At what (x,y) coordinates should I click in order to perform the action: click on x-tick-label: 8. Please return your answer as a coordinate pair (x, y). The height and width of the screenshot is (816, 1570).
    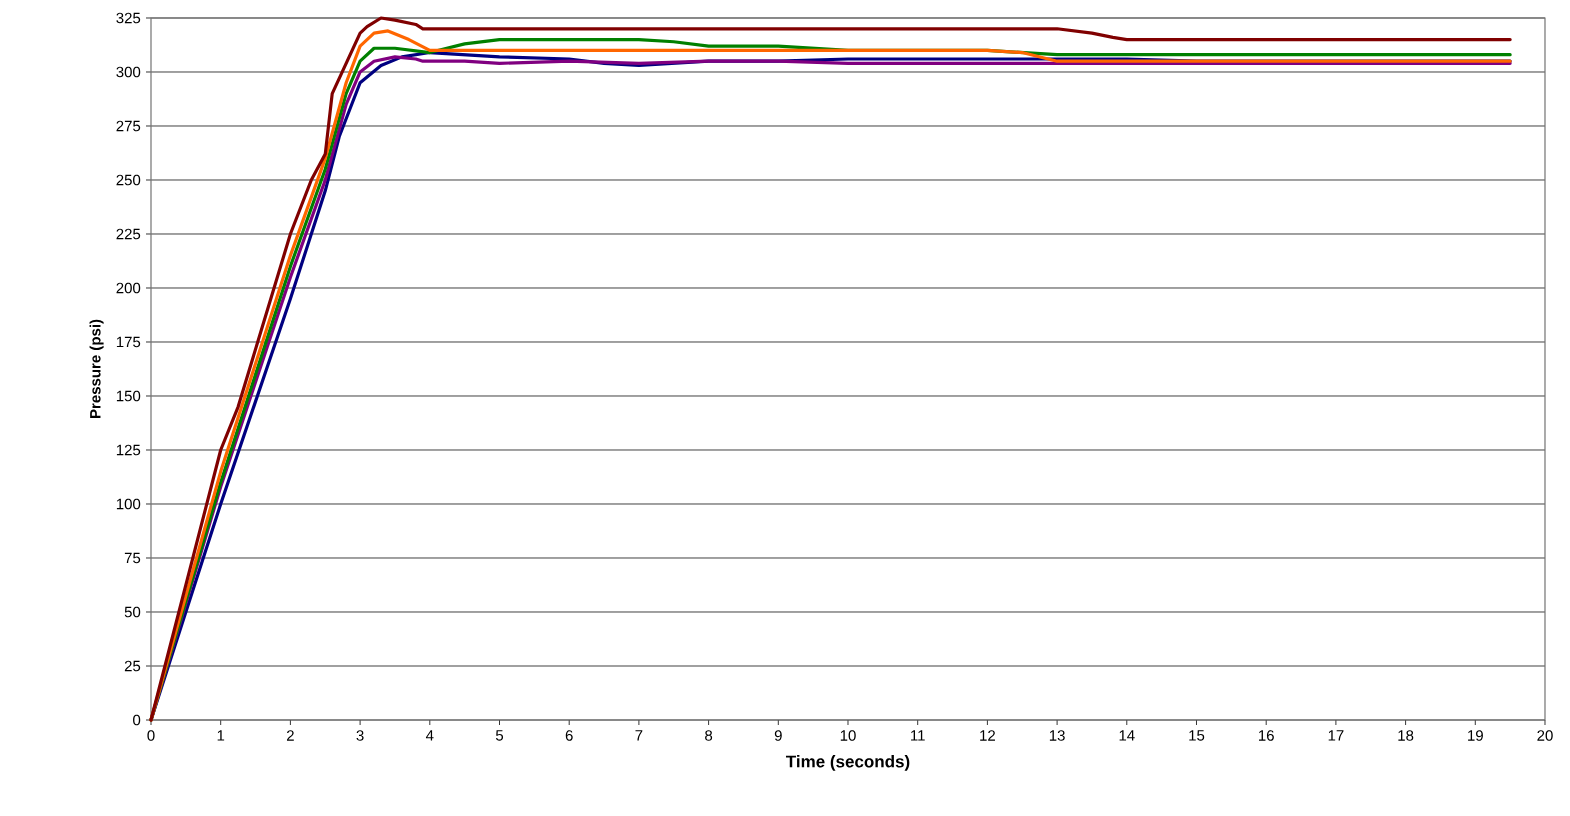
    Looking at the image, I should click on (709, 735).